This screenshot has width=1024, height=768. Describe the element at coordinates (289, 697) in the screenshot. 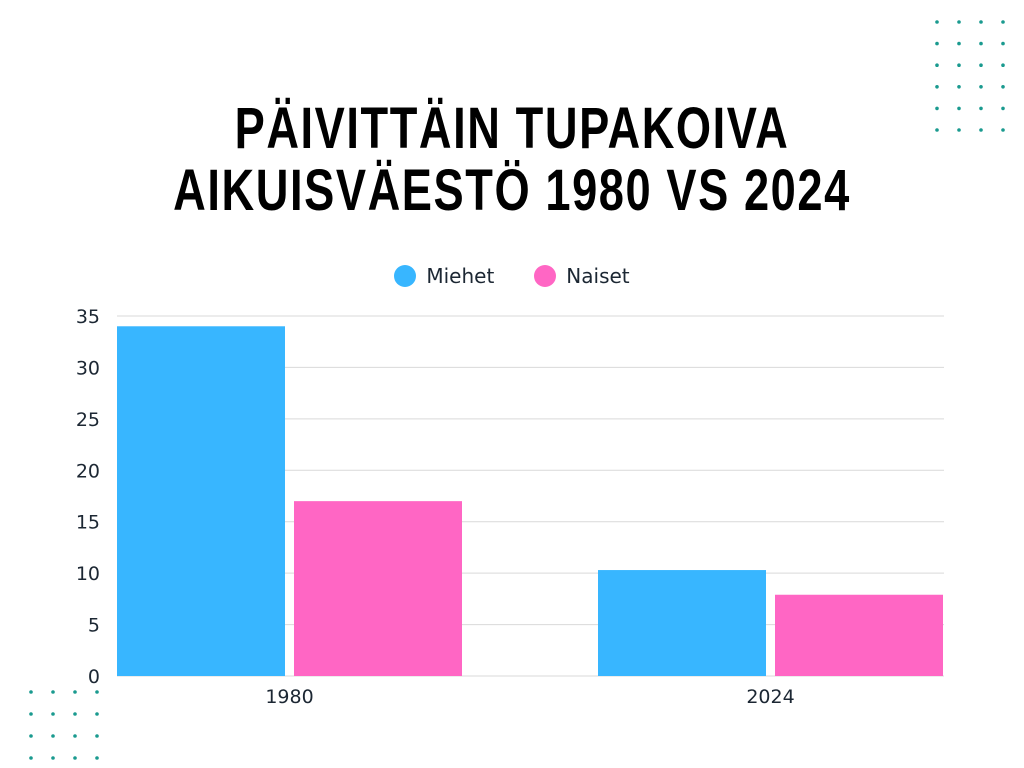

I see `x-tick-label: 1980` at that location.